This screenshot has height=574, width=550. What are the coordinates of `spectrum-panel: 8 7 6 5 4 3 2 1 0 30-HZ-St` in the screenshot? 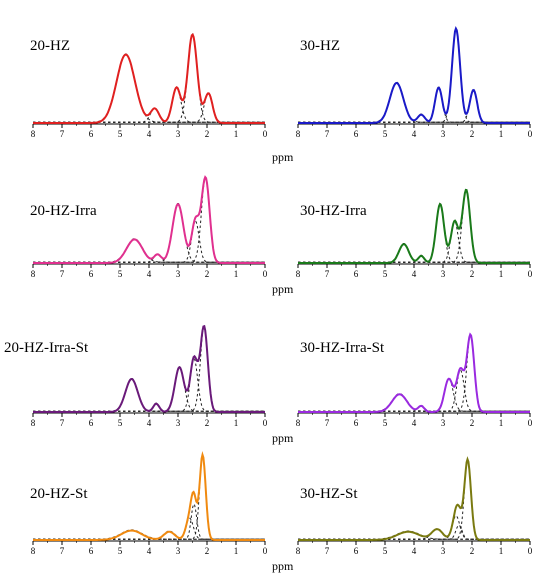 It's located at (414, 506).